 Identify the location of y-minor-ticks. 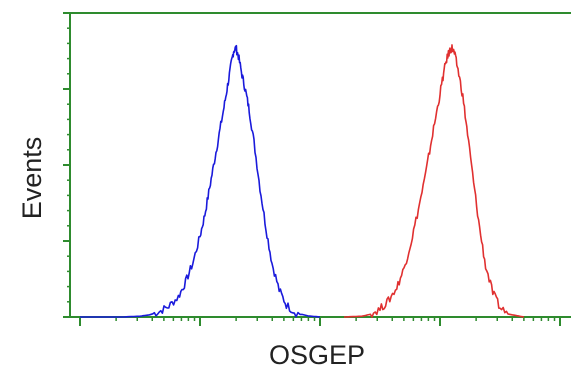
(68, 165).